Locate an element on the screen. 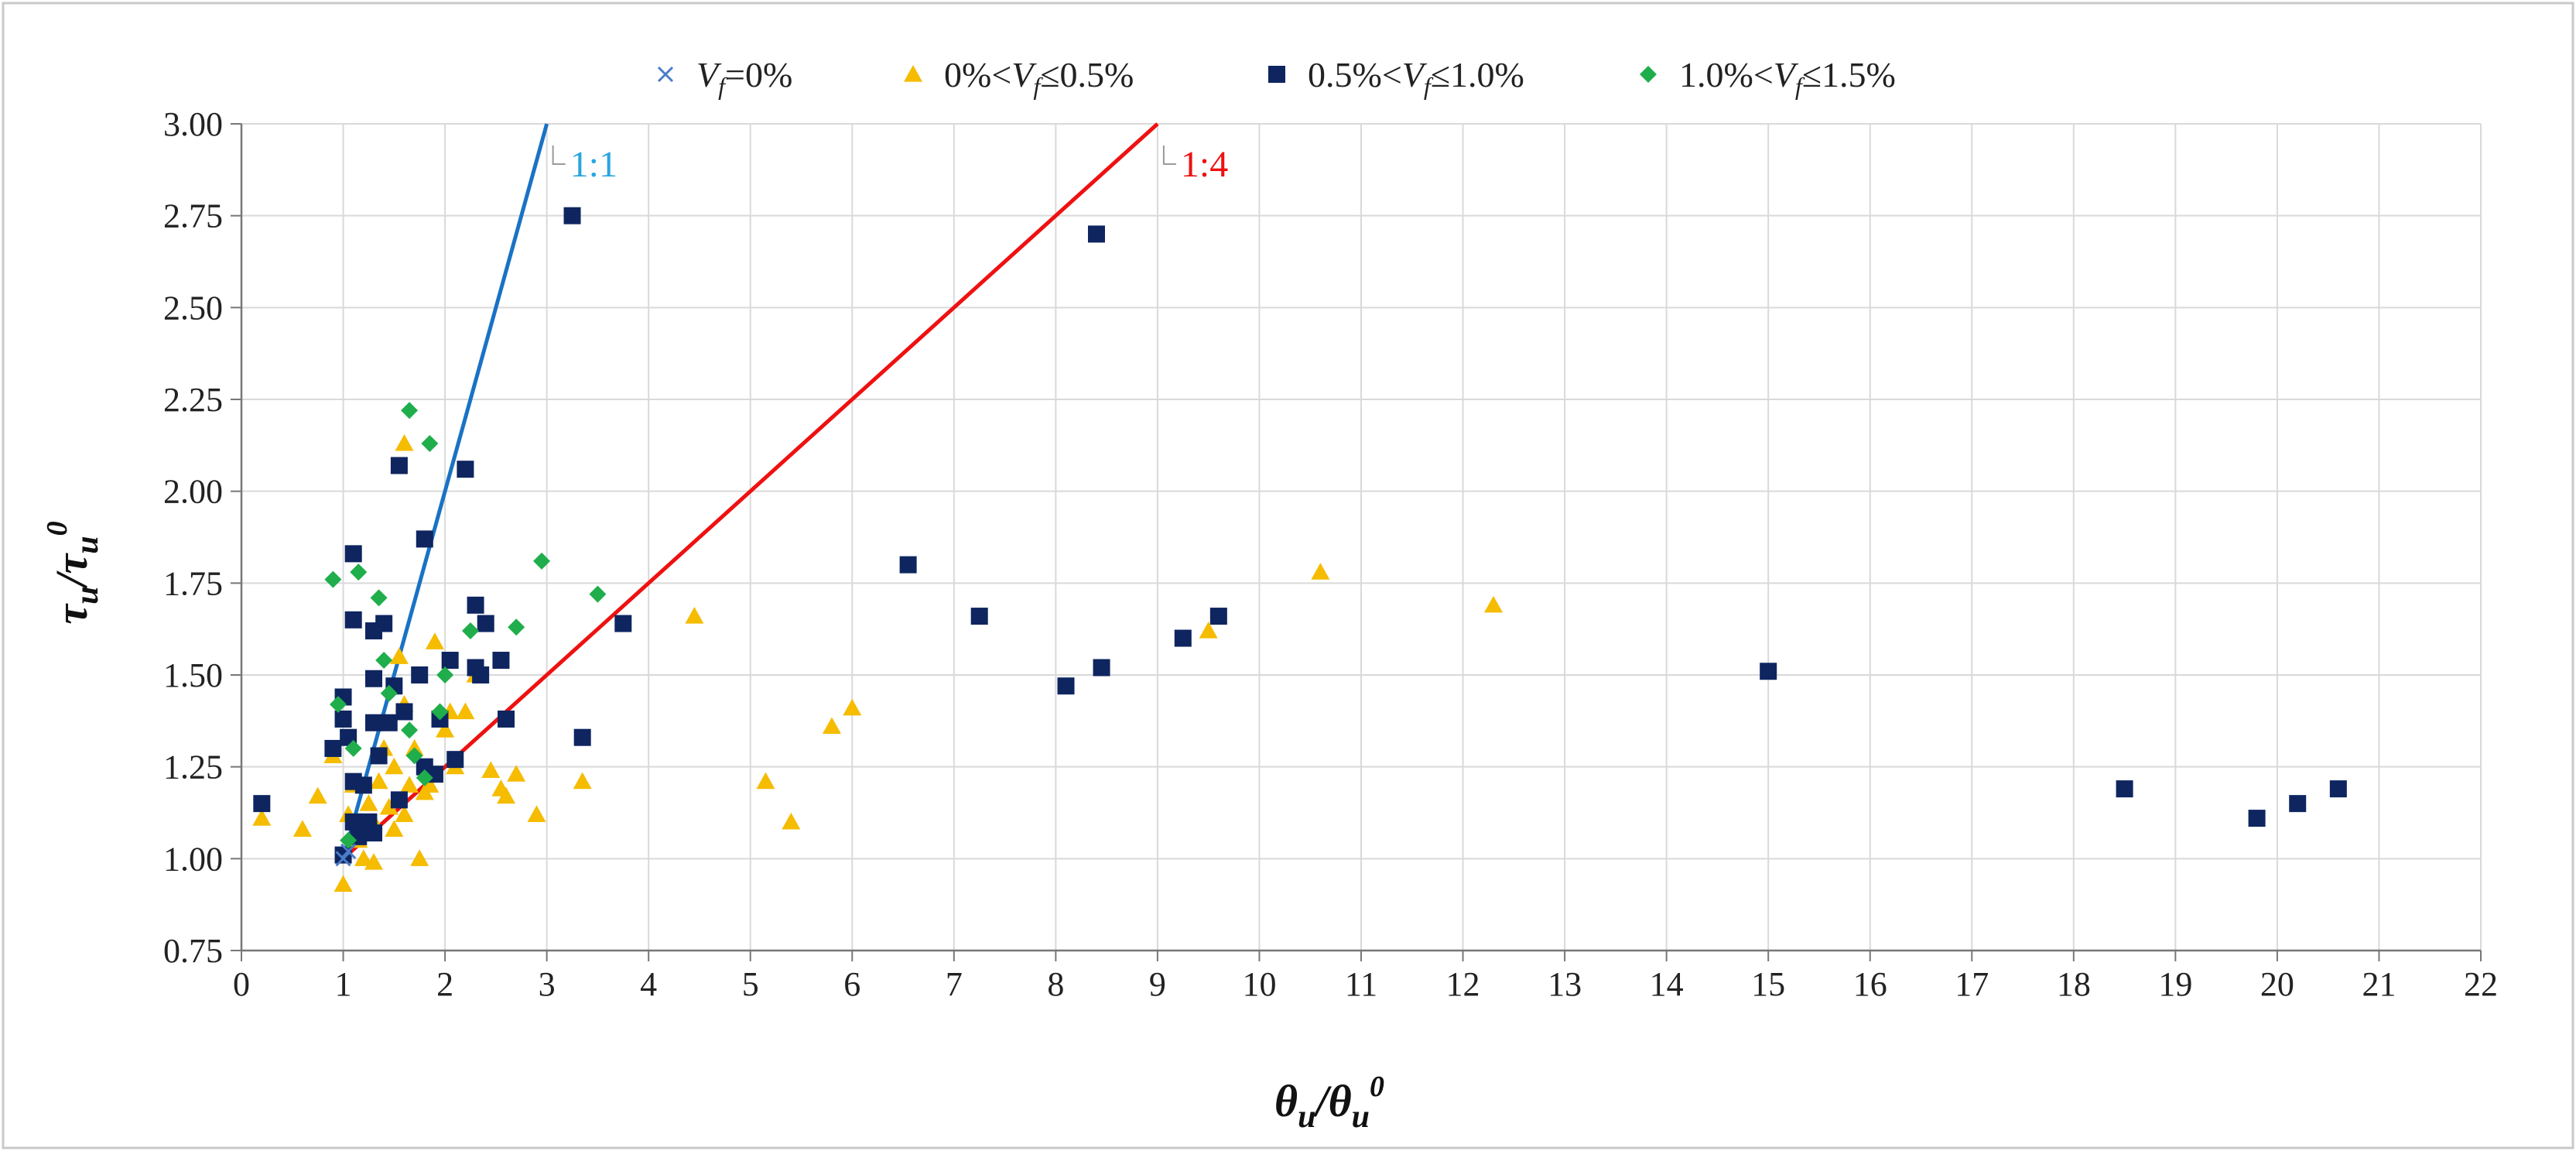 The width and height of the screenshot is (2576, 1151). x-tick-label: 18 is located at coordinates (2074, 984).